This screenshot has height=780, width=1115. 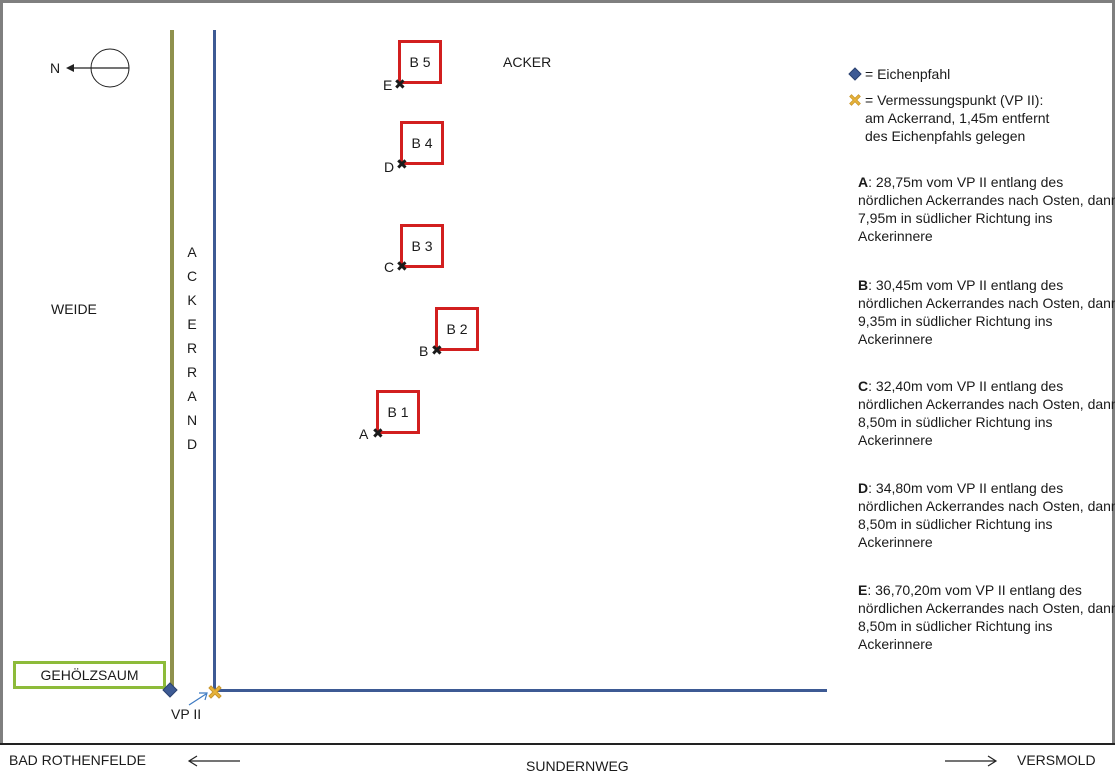 What do you see at coordinates (863, 590) in the screenshot?
I see `legend-entry-key: E` at bounding box center [863, 590].